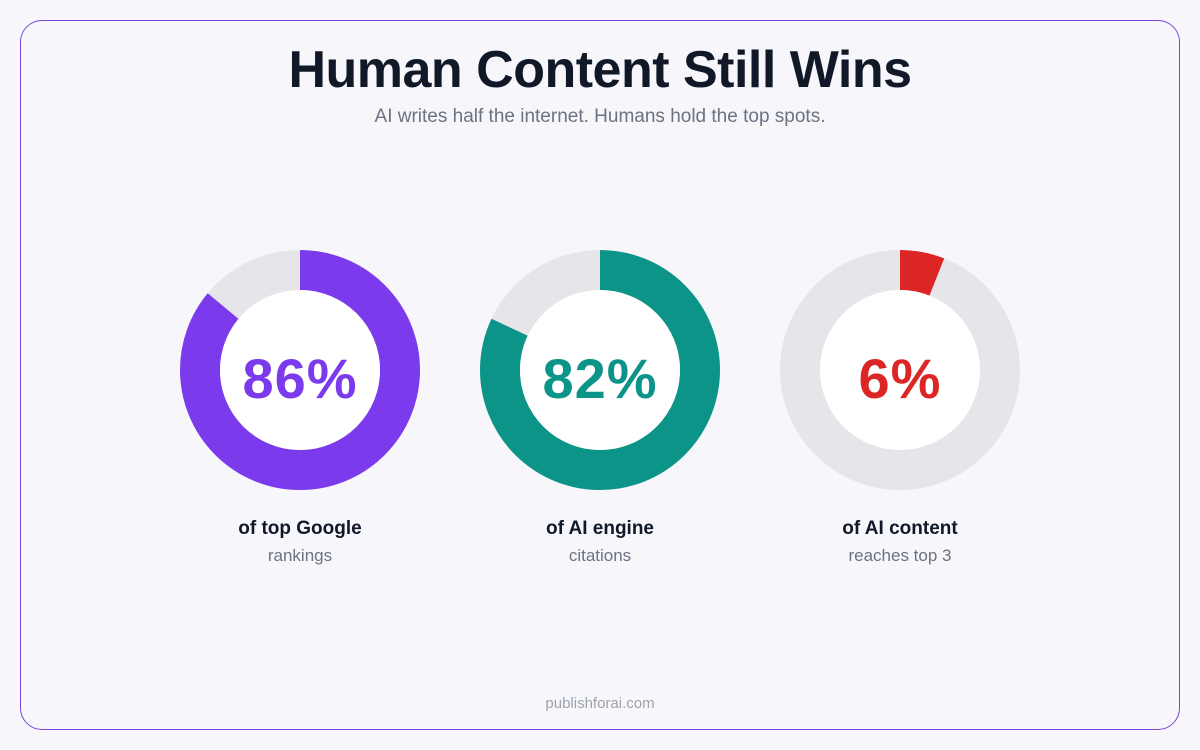 This screenshot has height=750, width=1200. I want to click on page-title: Human Content Still Wins, so click(600, 70).